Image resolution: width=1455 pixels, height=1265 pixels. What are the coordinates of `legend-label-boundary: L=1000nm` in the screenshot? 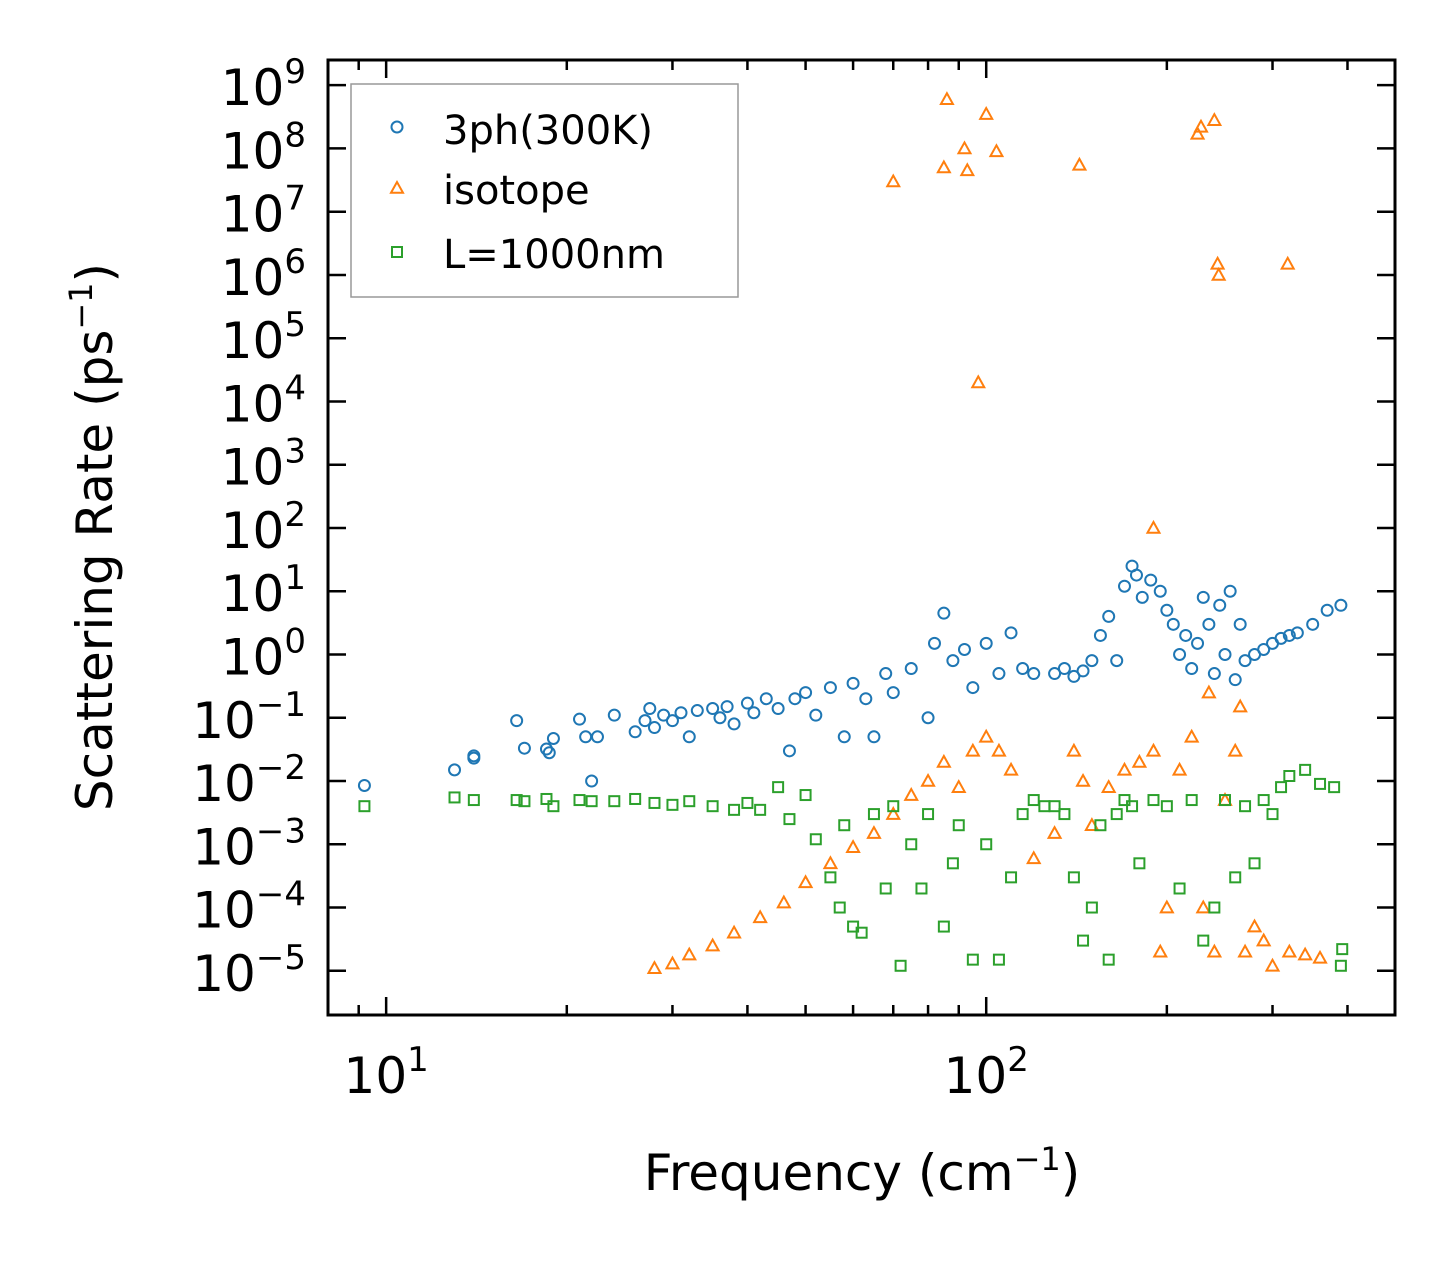 It's located at (554, 255).